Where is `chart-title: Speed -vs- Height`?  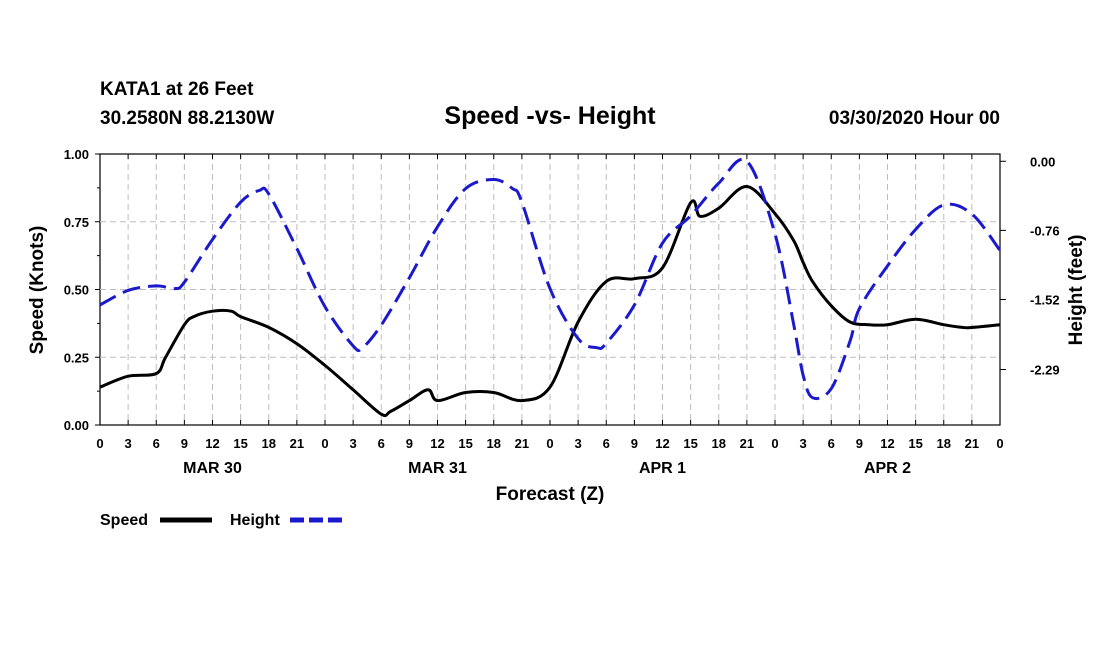
chart-title: Speed -vs- Height is located at coordinates (550, 116).